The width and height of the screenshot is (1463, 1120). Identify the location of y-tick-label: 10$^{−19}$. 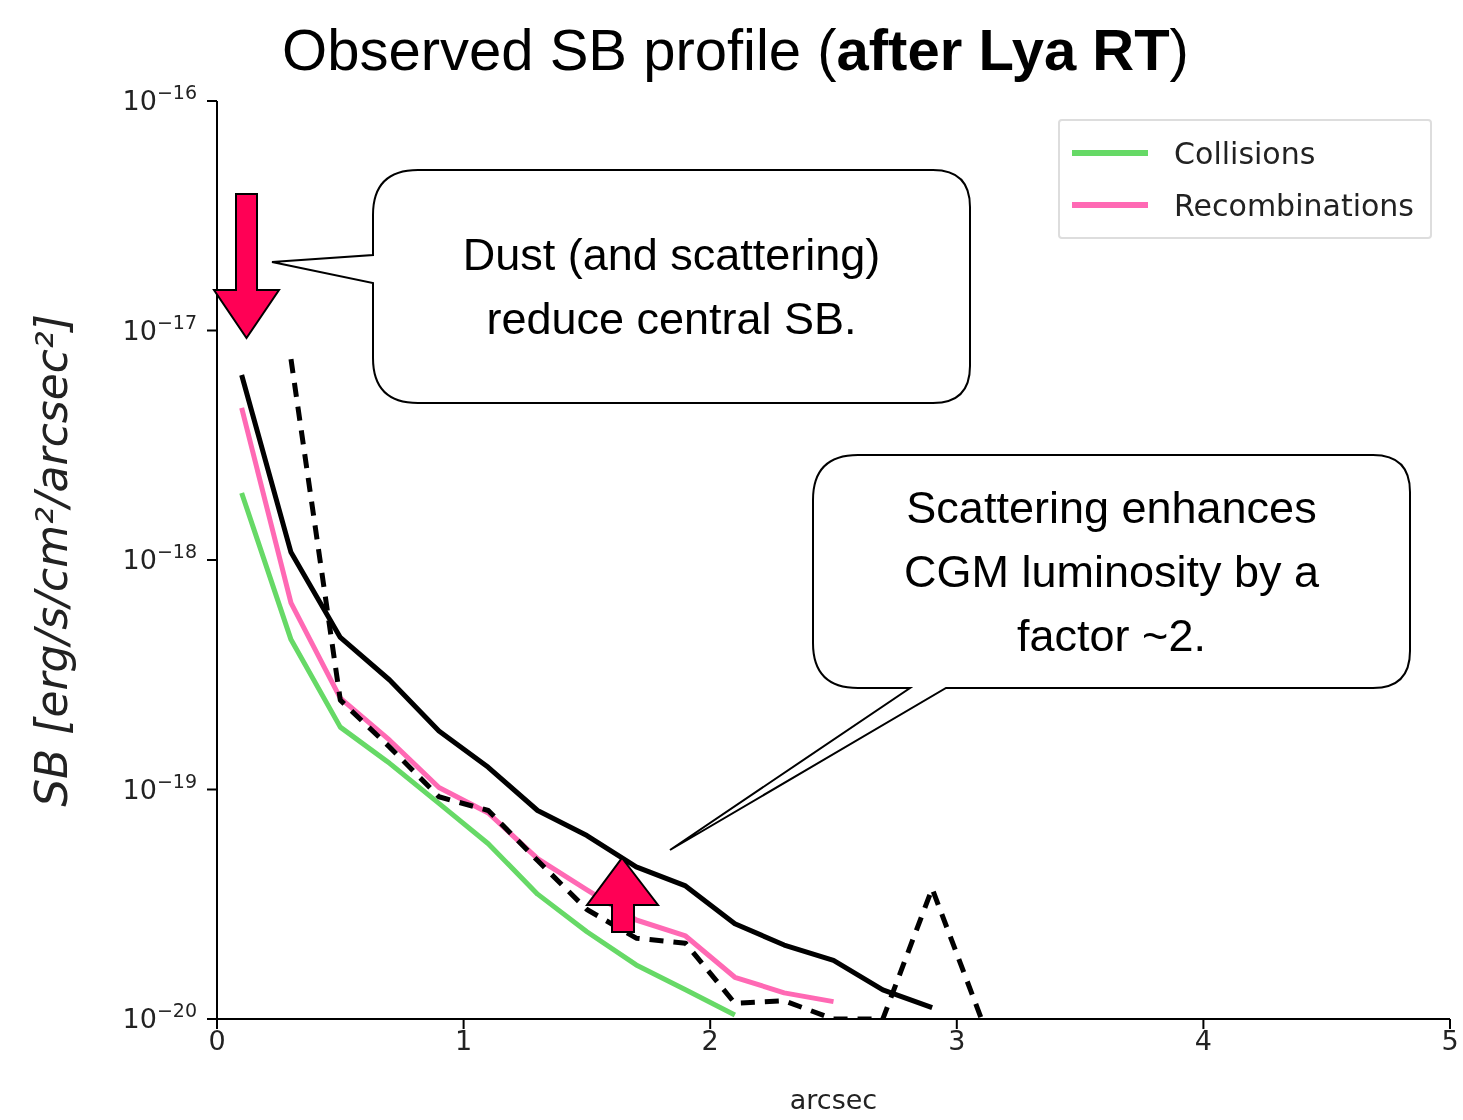
(159, 787).